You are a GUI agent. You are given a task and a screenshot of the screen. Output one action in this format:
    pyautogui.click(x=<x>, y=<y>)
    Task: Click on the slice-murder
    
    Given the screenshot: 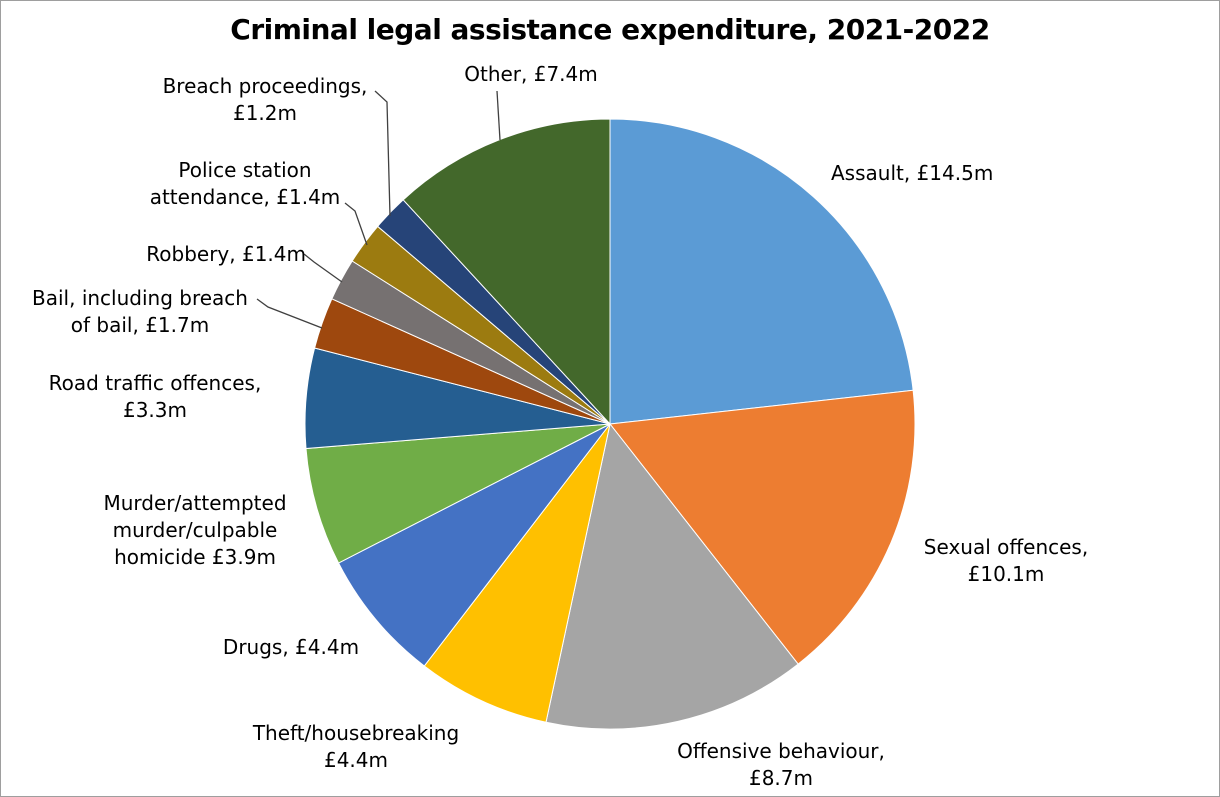 What is the action you would take?
    pyautogui.click(x=458, y=493)
    